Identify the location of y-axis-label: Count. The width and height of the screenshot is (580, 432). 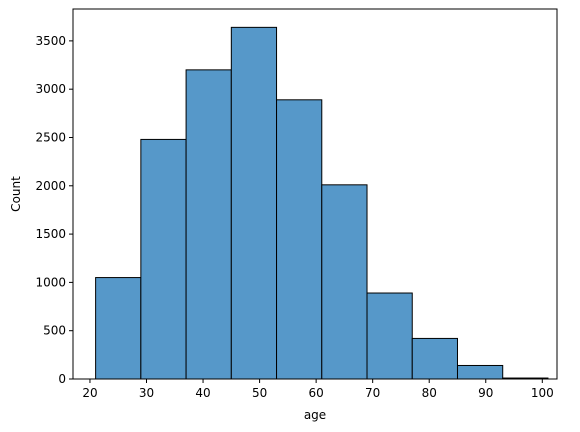
(16, 194).